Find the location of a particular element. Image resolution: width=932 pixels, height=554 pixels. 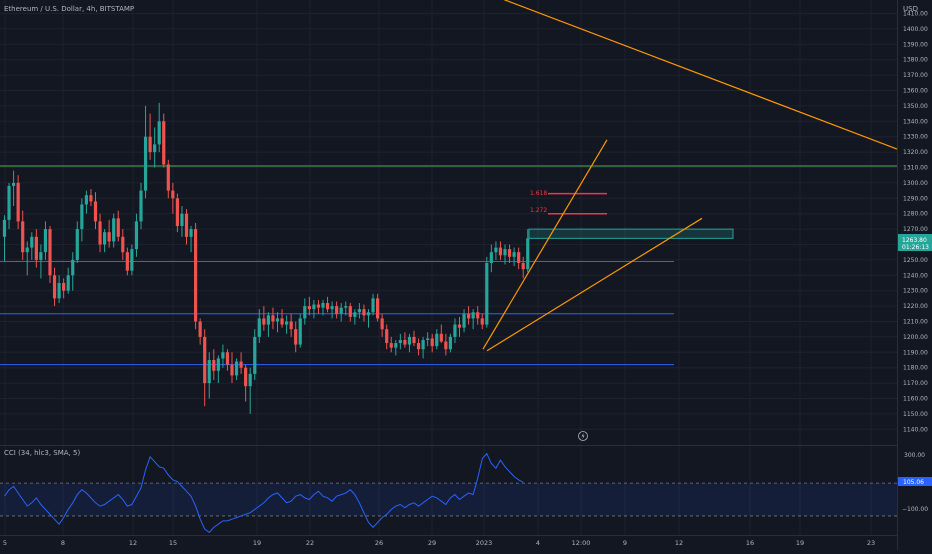

time-axis: 5 8 12 15 19 22 26 29 2023 4 12:00 9 12 16 19 23 is located at coordinates (439, 543).